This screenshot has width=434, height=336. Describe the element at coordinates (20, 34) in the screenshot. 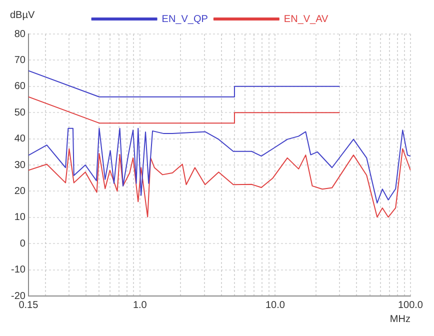

I see `y-tick-label: 80` at that location.